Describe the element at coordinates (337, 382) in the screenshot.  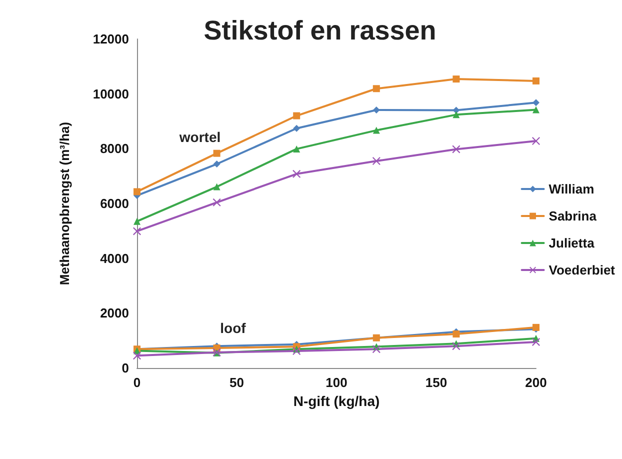
I see `x-tick-label: 100` at that location.